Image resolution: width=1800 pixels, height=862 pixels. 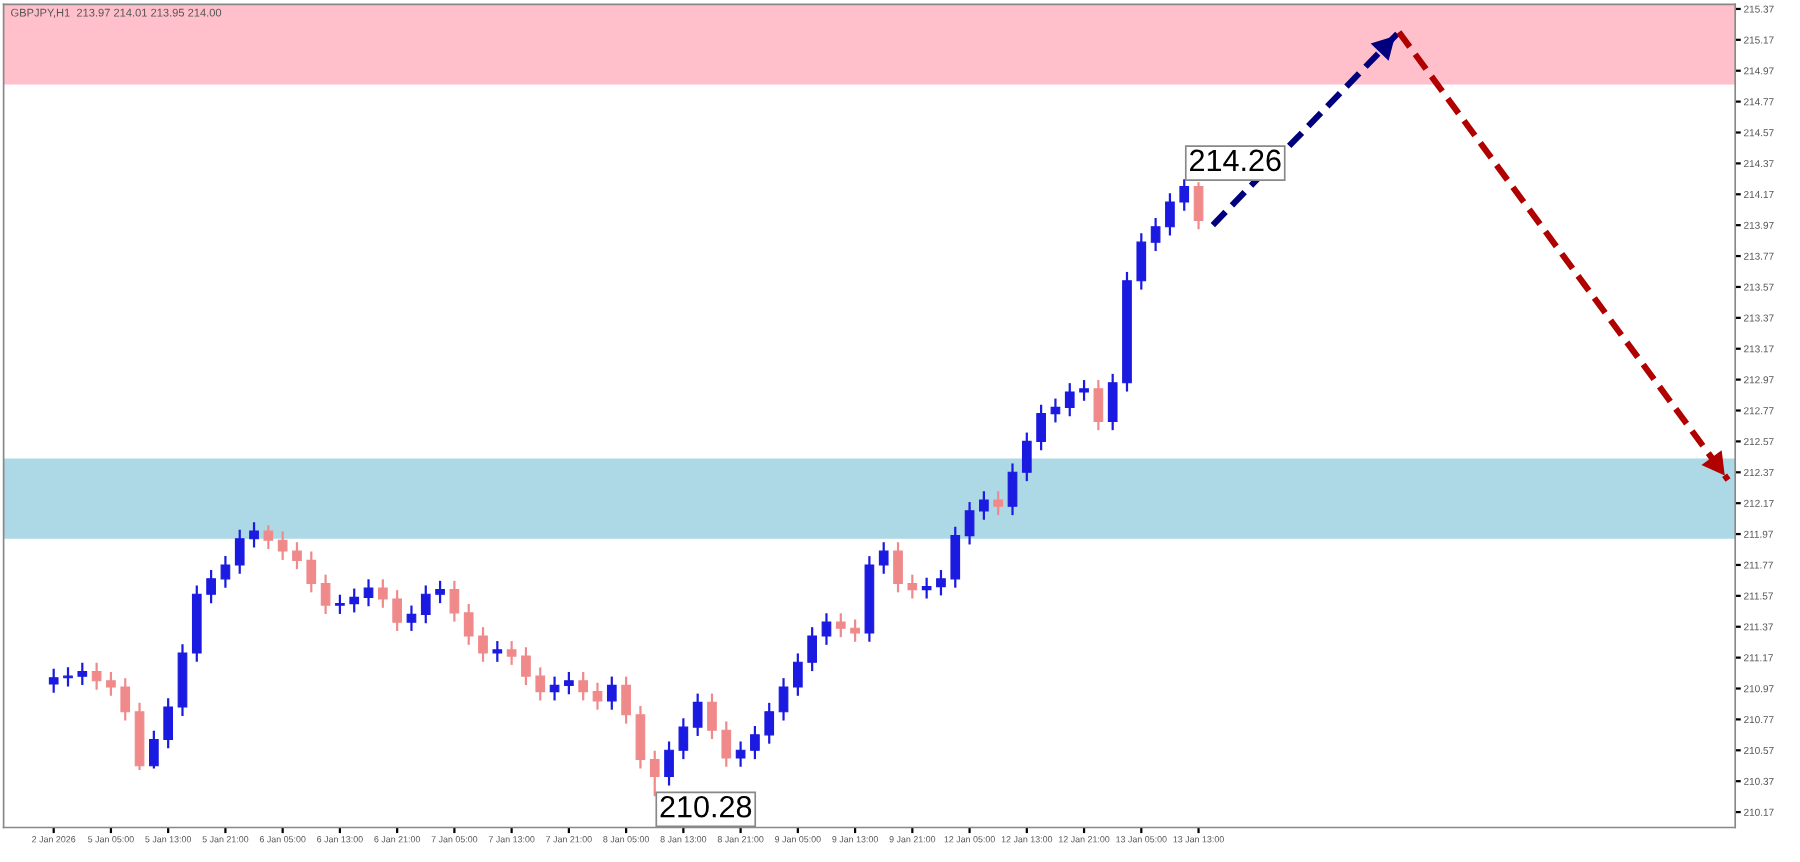 What do you see at coordinates (1235, 160) in the screenshot?
I see `annotation: 214.26` at bounding box center [1235, 160].